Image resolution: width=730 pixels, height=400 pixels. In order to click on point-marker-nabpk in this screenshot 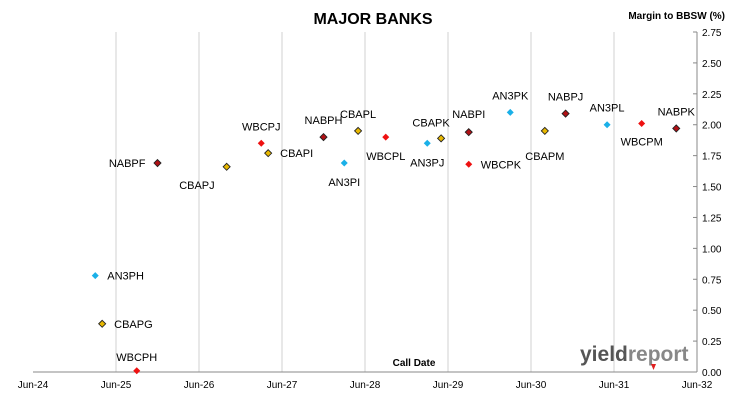, I will do `click(676, 128)`.